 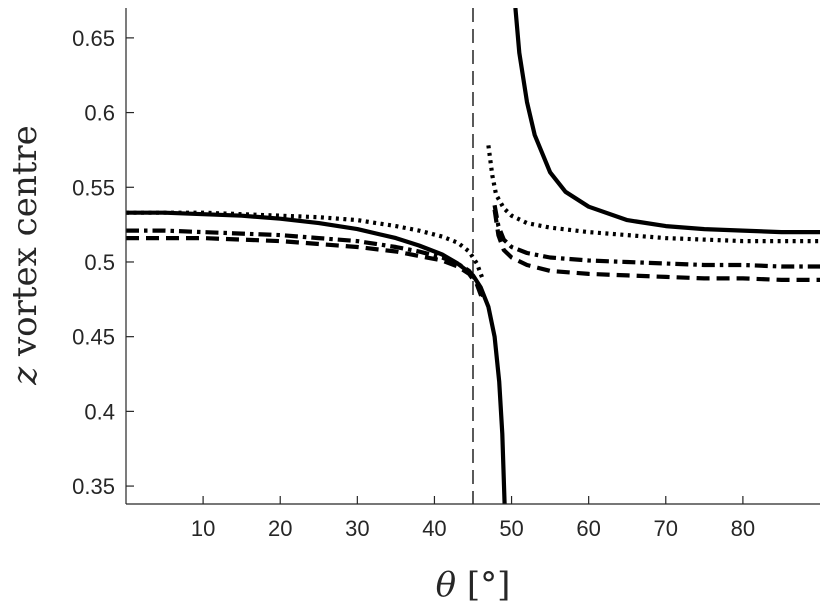 What do you see at coordinates (93, 486) in the screenshot?
I see `y-tick-label-0.35: 0.35` at bounding box center [93, 486].